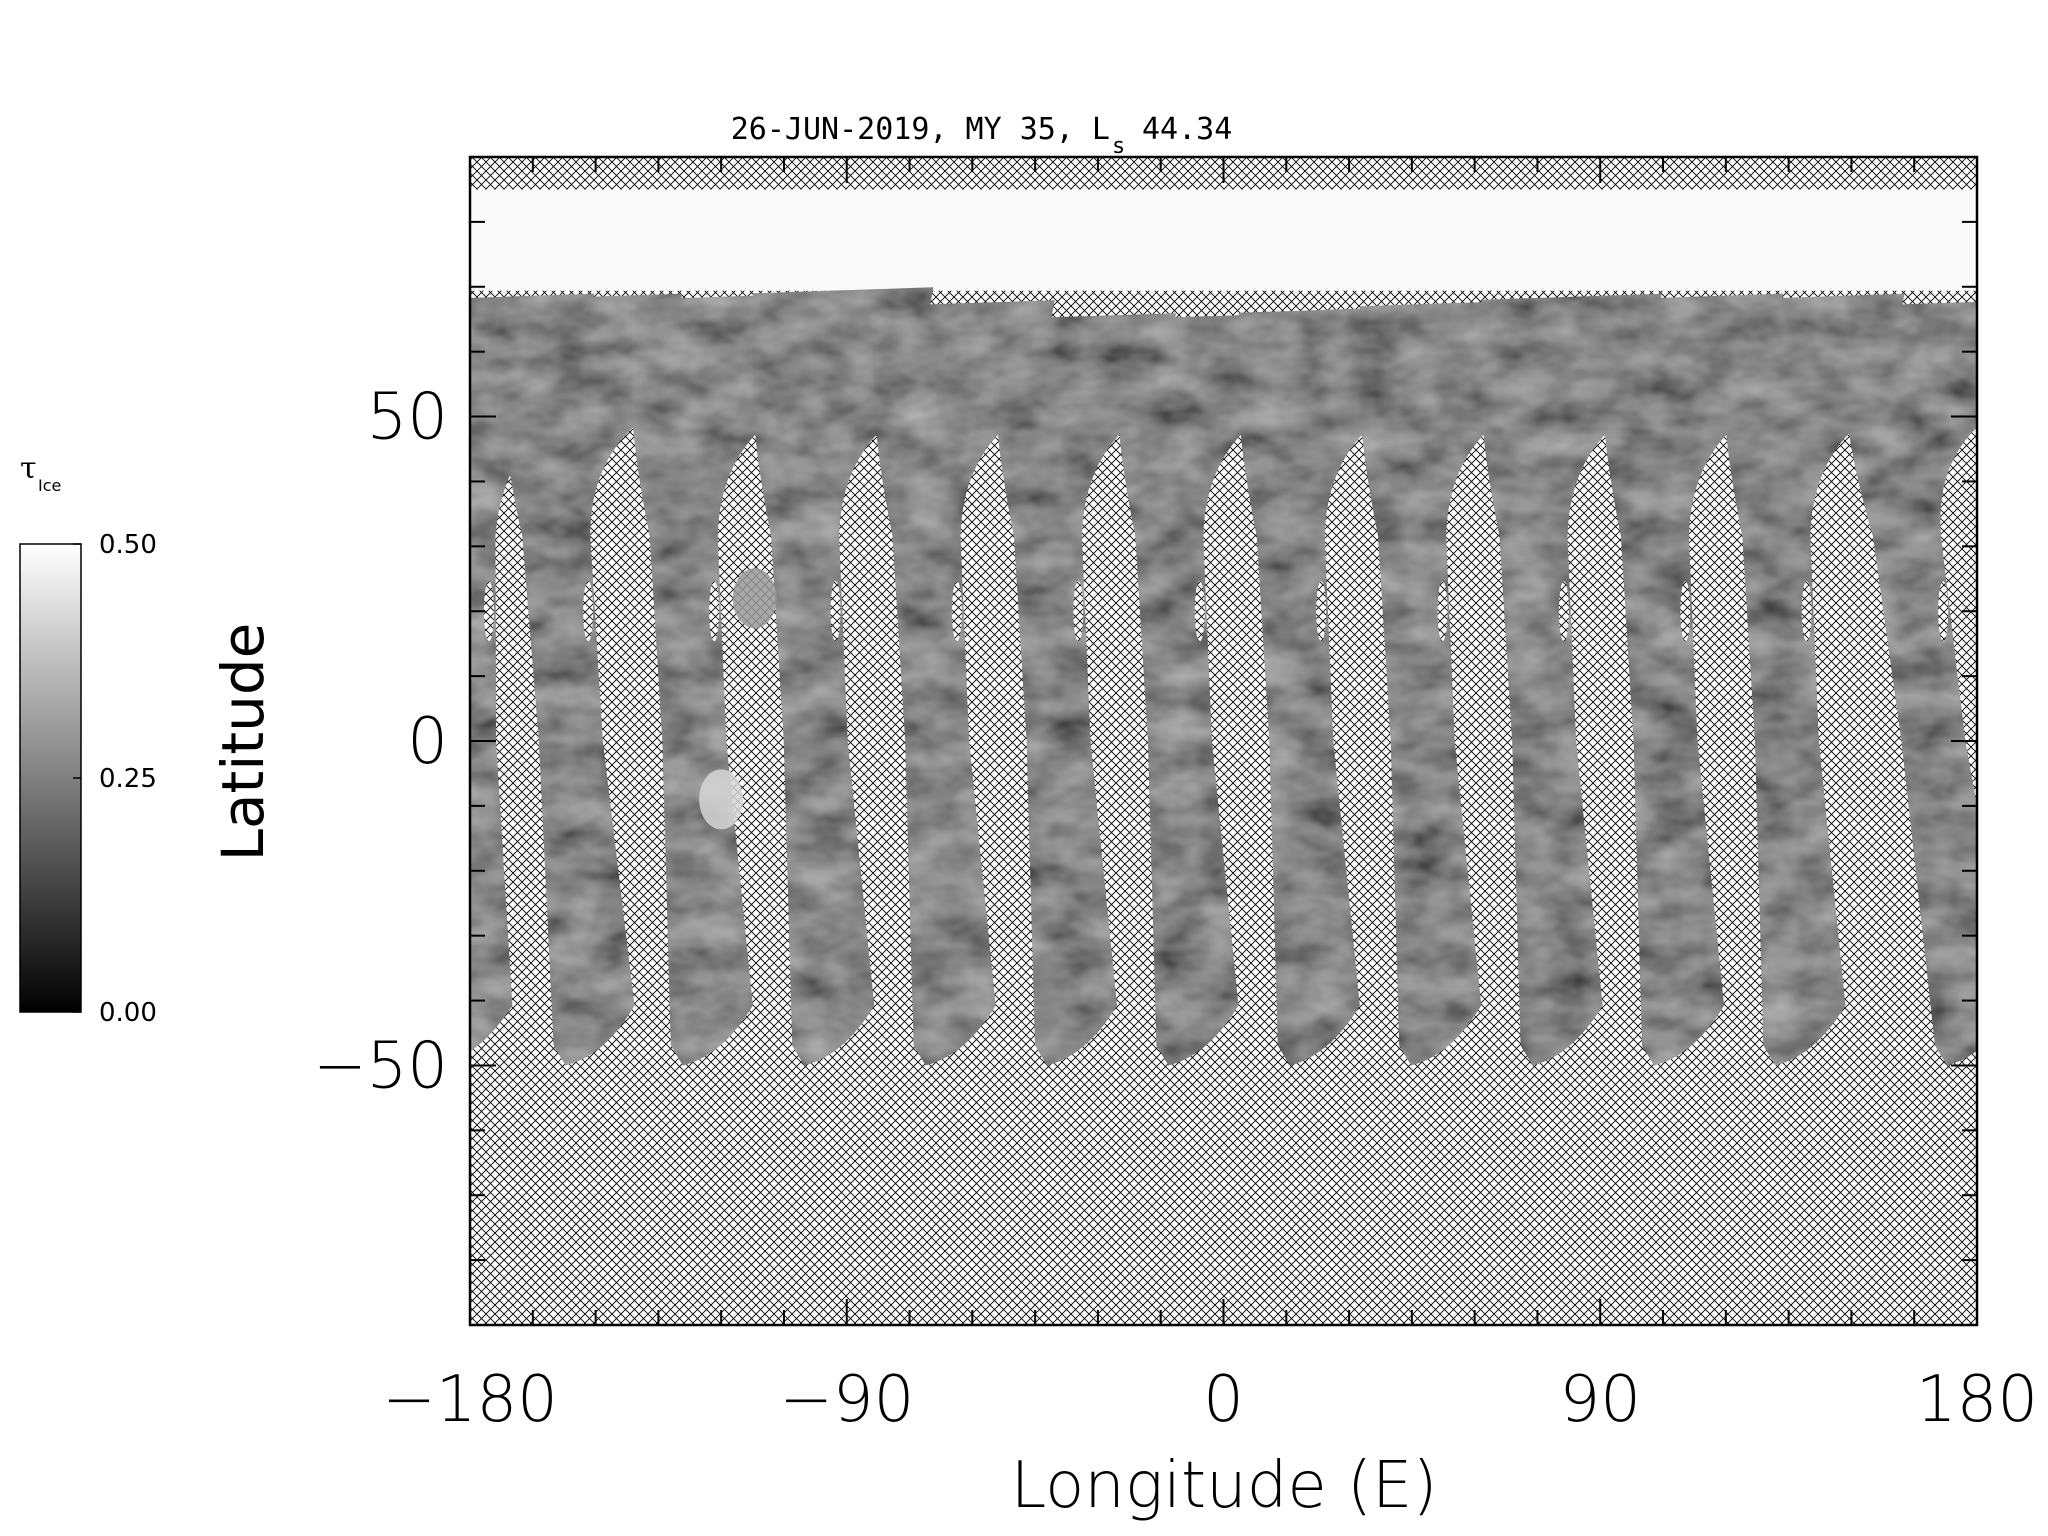 The width and height of the screenshot is (2048, 1536). What do you see at coordinates (920, 129) in the screenshot?
I see `chart-title: 26-JUN-2019, MY 35, L` at bounding box center [920, 129].